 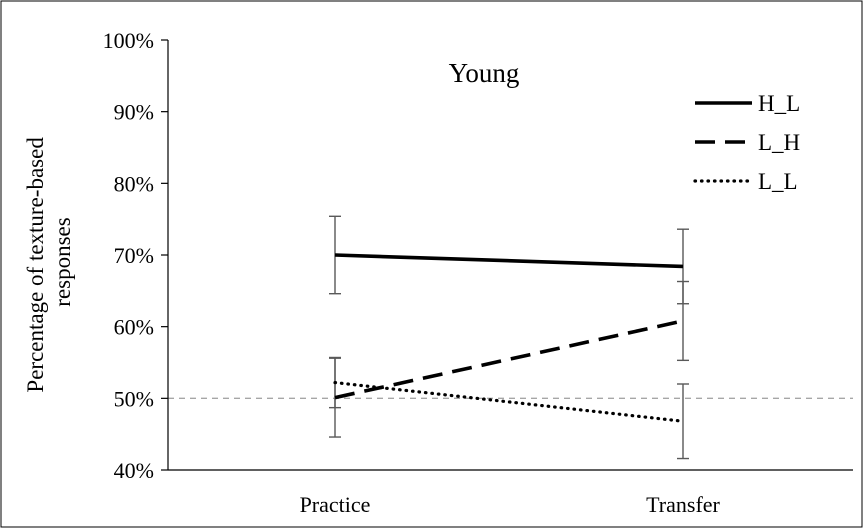 What do you see at coordinates (683, 504) in the screenshot?
I see `x-tick-label: Transfer` at bounding box center [683, 504].